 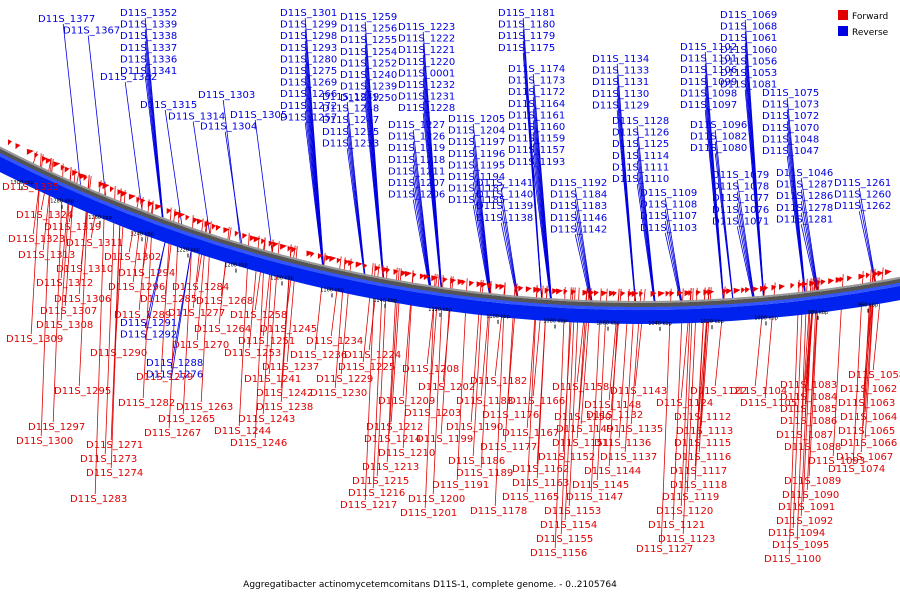 What do you see at coordinates (476, 165) in the screenshot?
I see `reverse-feature-label: D11S_1195` at bounding box center [476, 165].